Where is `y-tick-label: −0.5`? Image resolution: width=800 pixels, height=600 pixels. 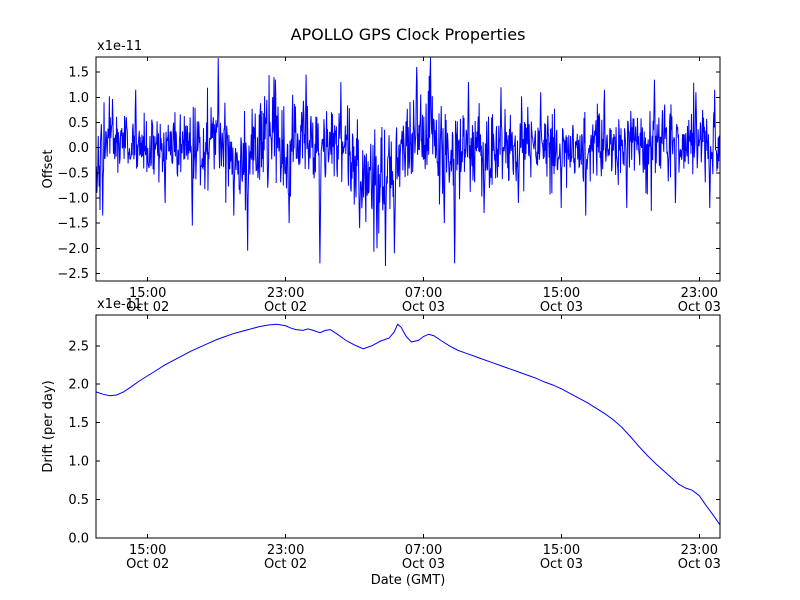 y-tick-label: −0.5 is located at coordinates (73, 173).